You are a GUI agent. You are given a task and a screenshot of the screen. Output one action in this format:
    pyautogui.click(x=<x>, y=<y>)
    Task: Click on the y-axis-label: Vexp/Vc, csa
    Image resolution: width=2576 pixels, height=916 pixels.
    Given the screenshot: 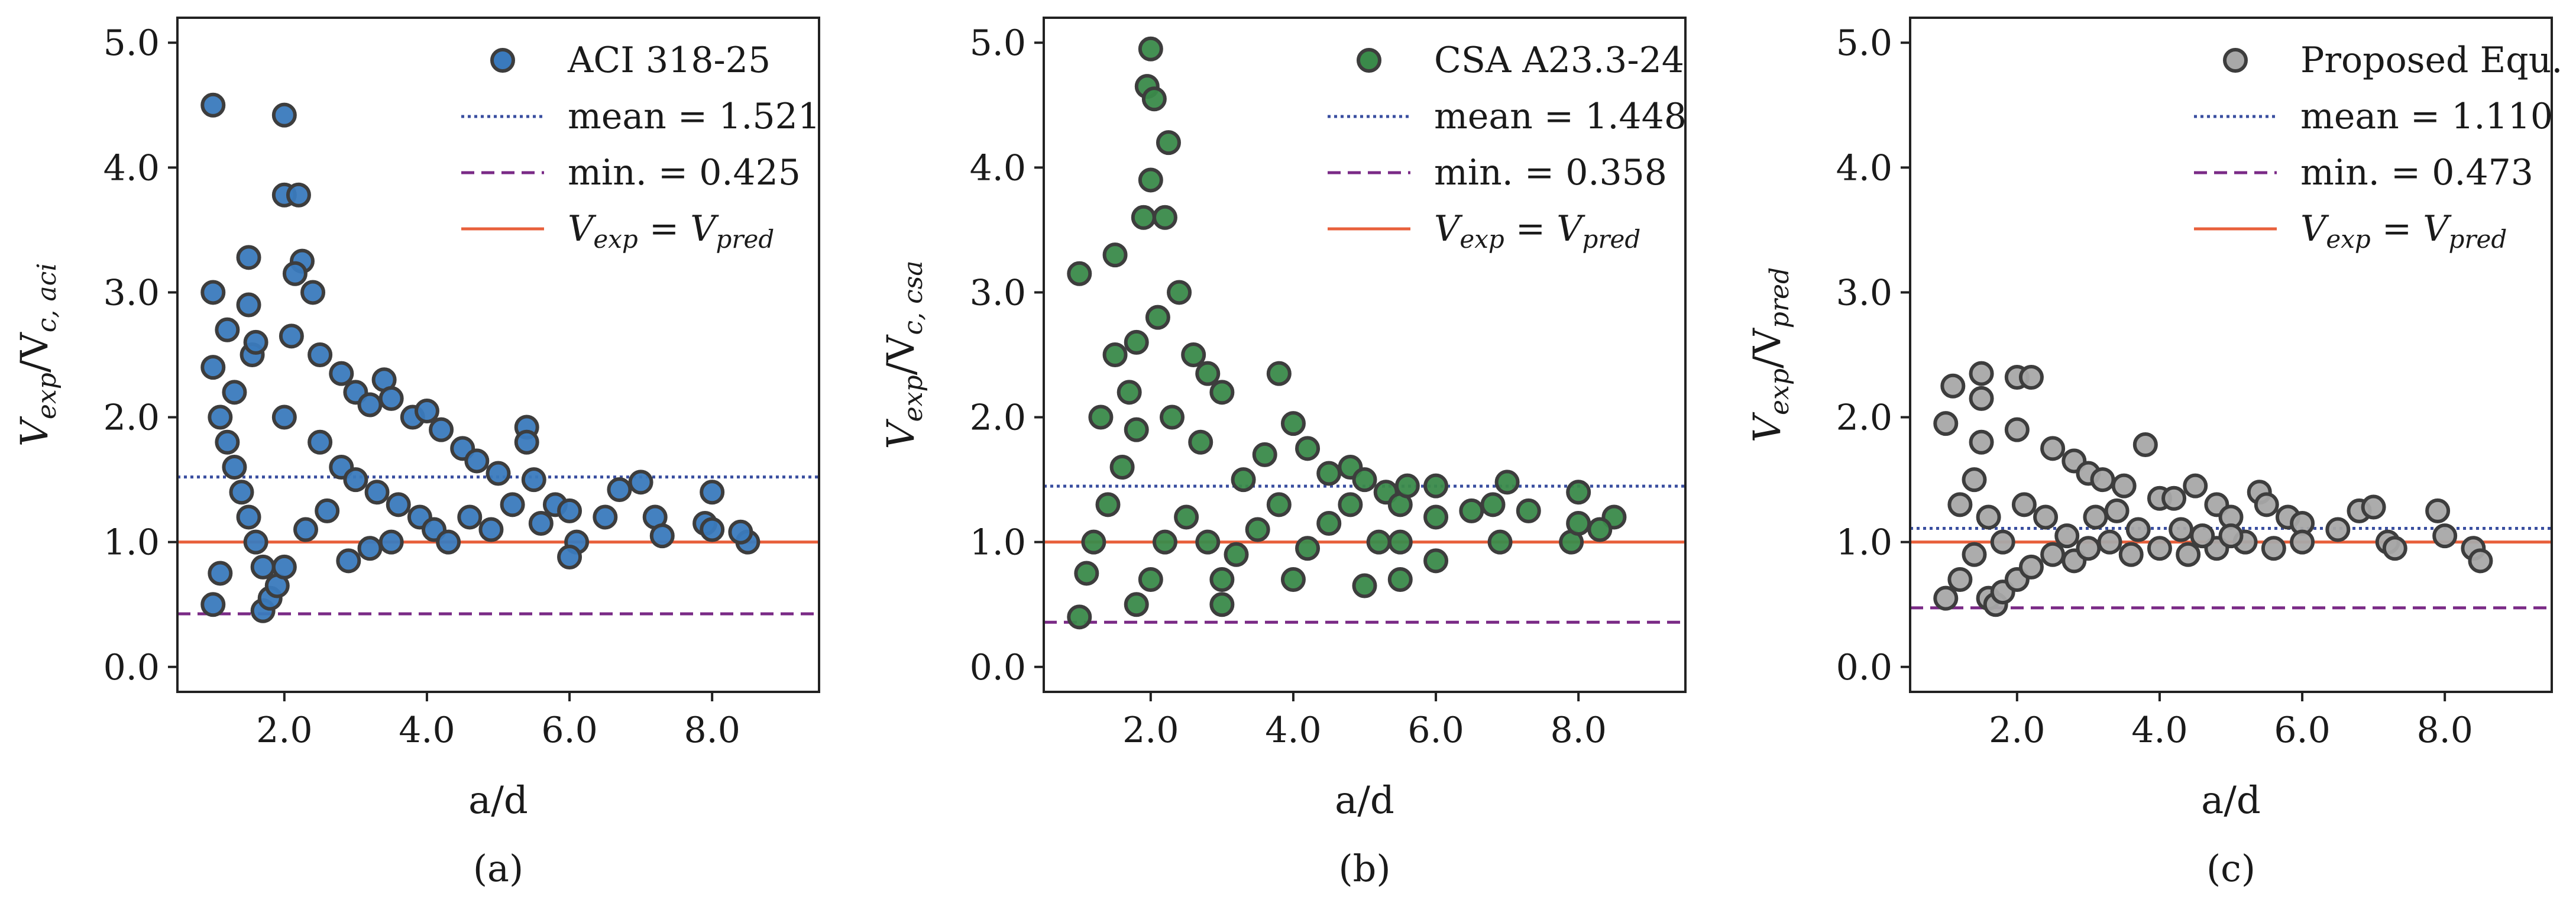 What is the action you would take?
    pyautogui.click(x=903, y=354)
    